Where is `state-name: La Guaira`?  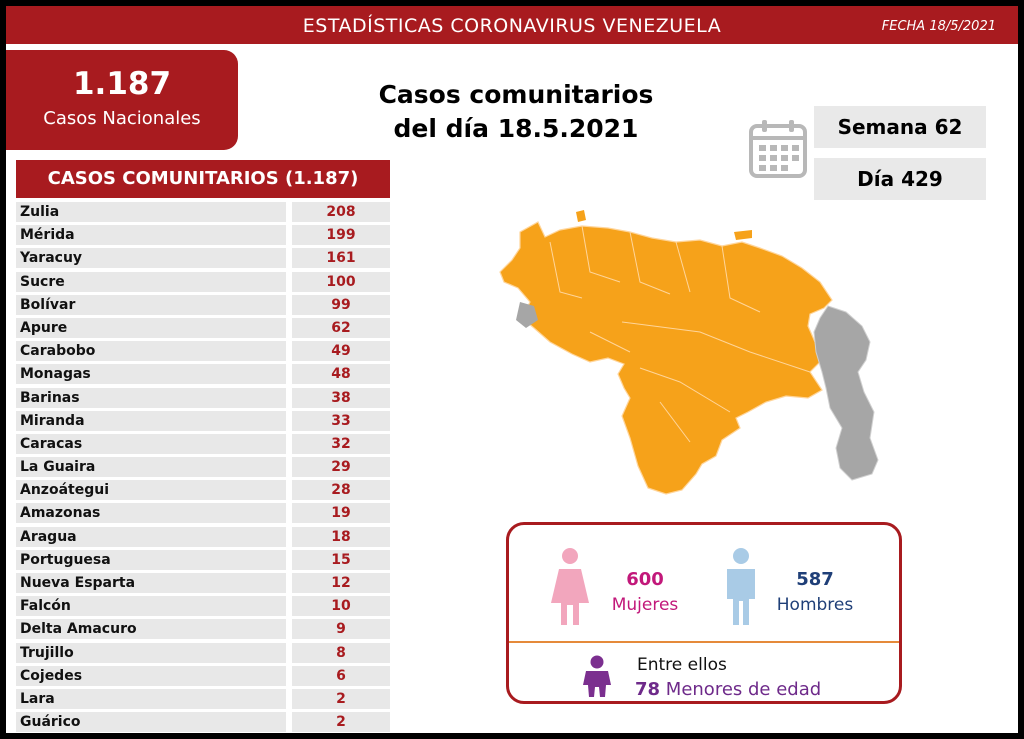 state-name: La Guaira is located at coordinates (151, 467).